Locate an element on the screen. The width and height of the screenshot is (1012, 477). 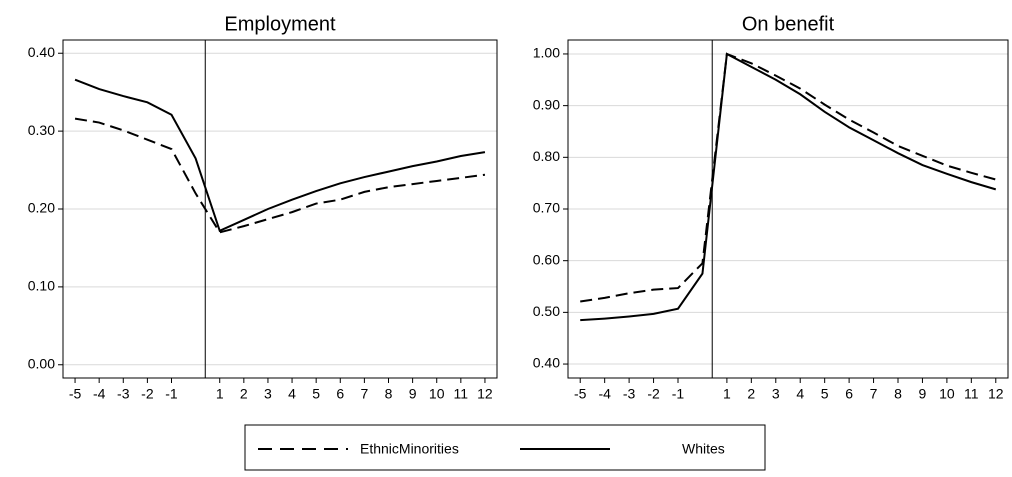
chart-title: On benefit is located at coordinates (788, 24).